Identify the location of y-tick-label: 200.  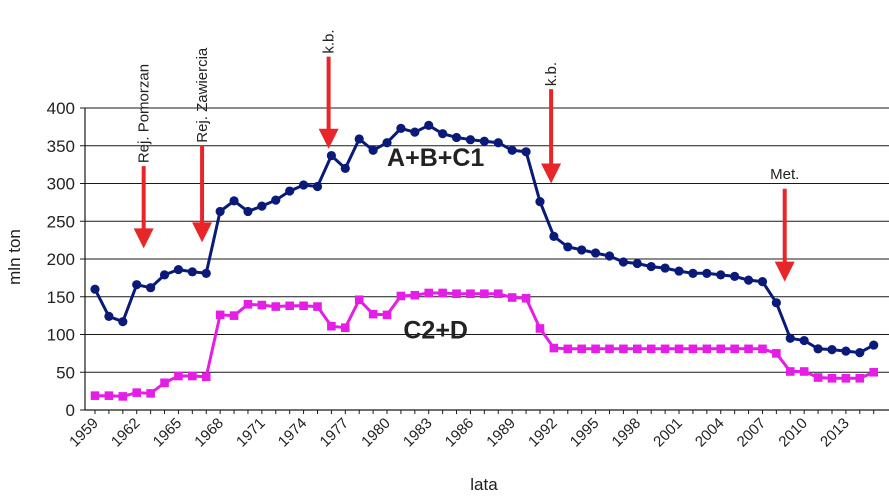
(61, 259).